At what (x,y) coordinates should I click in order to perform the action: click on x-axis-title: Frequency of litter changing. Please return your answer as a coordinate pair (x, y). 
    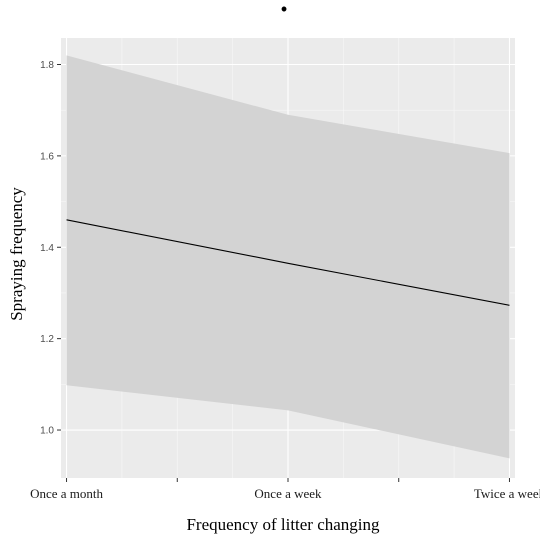
    Looking at the image, I should click on (283, 524).